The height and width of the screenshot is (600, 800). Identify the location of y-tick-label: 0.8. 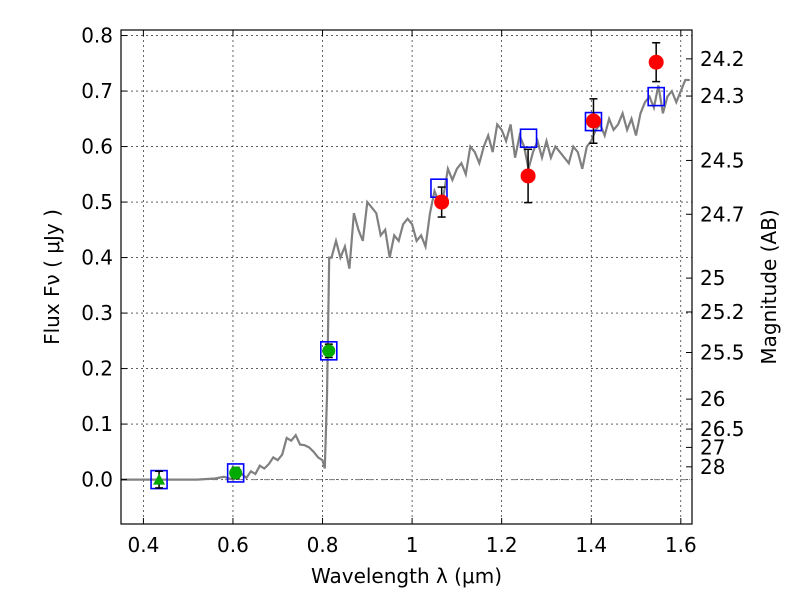
(97, 36).